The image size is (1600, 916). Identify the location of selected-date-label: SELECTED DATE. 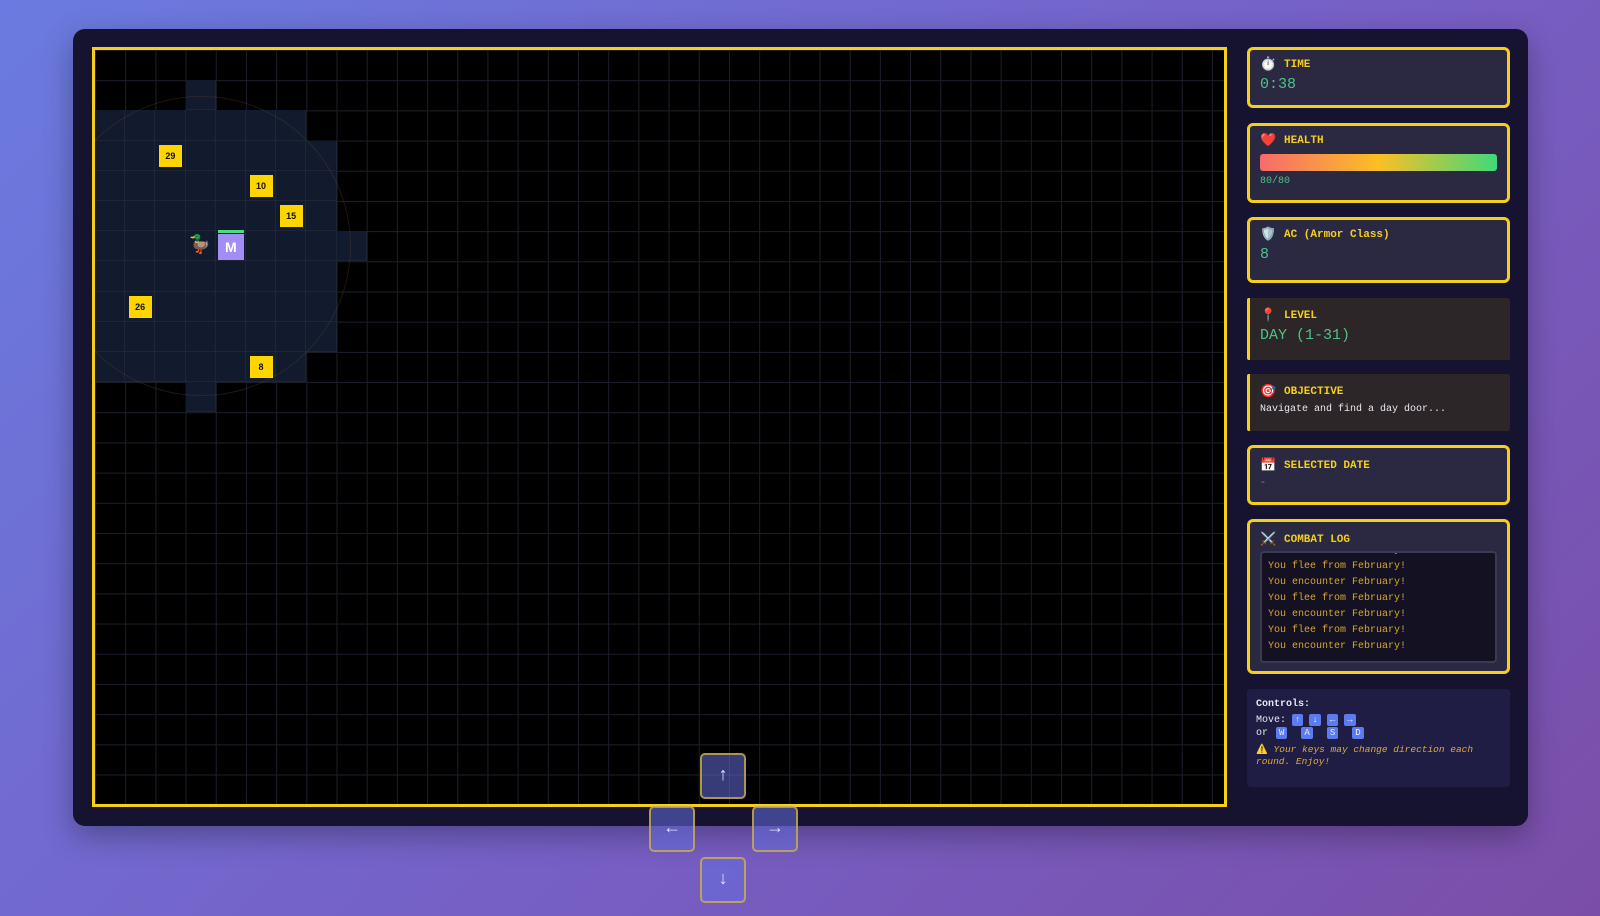
(1327, 465).